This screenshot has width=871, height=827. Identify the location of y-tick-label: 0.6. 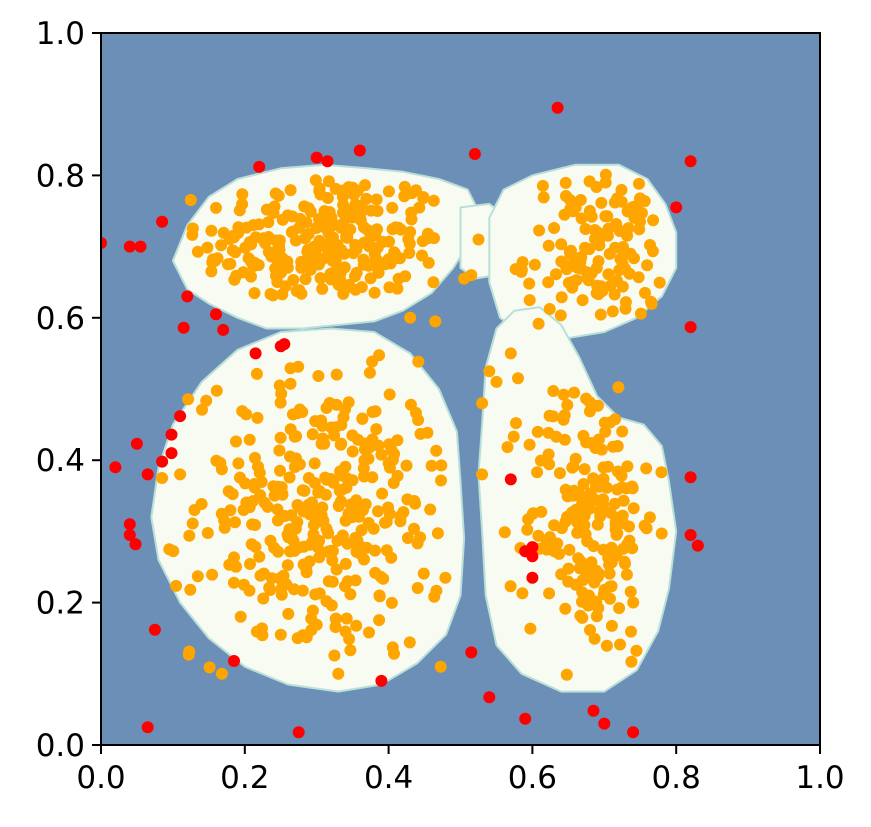
(60, 319).